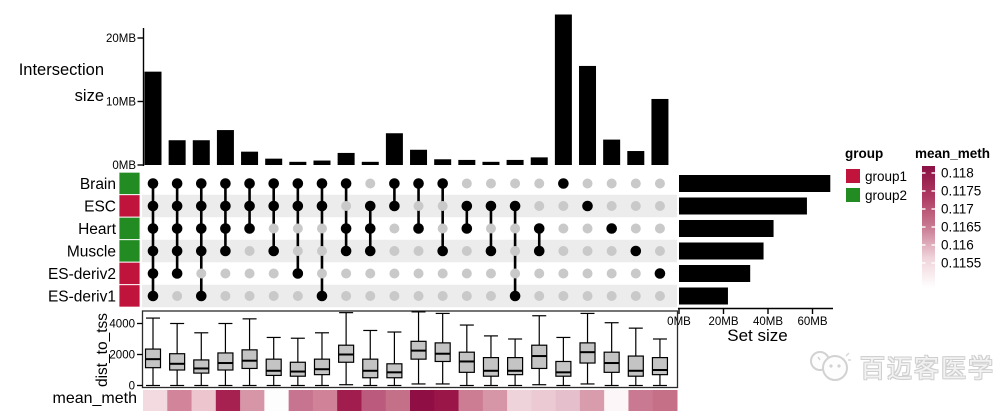 The image size is (1000, 420). I want to click on x-tick-label: 60MB, so click(812, 322).